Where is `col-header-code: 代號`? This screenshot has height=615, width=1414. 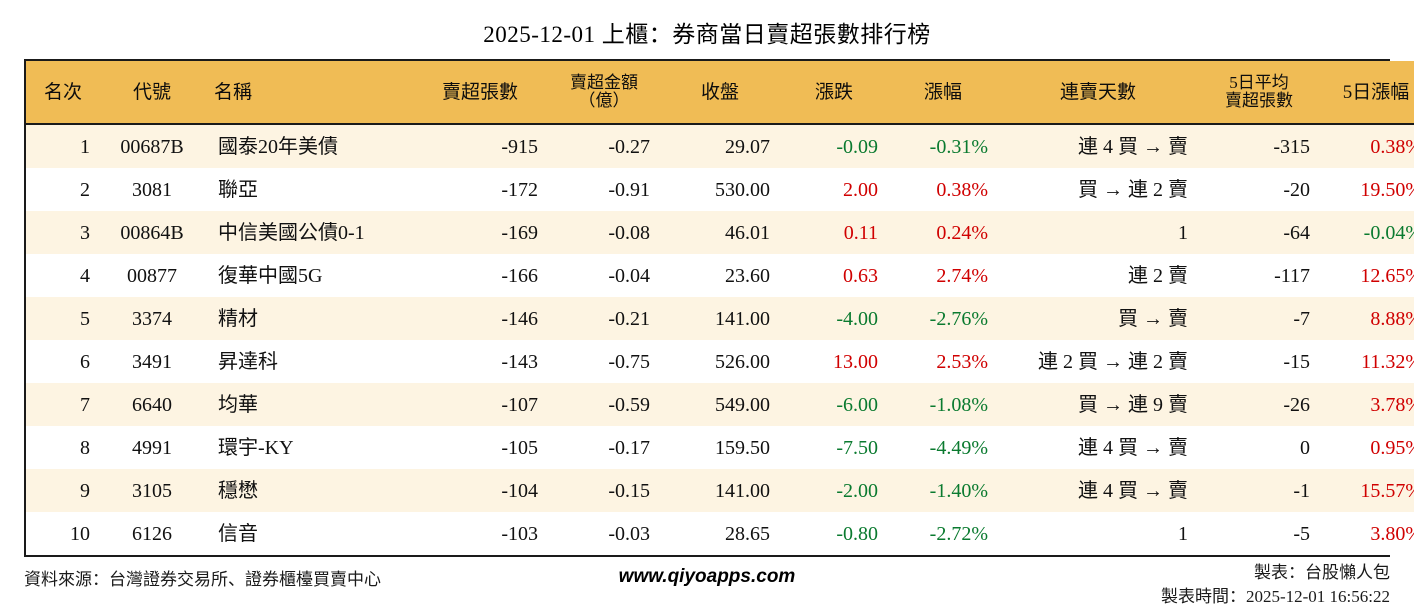 col-header-code: 代號 is located at coordinates (152, 93).